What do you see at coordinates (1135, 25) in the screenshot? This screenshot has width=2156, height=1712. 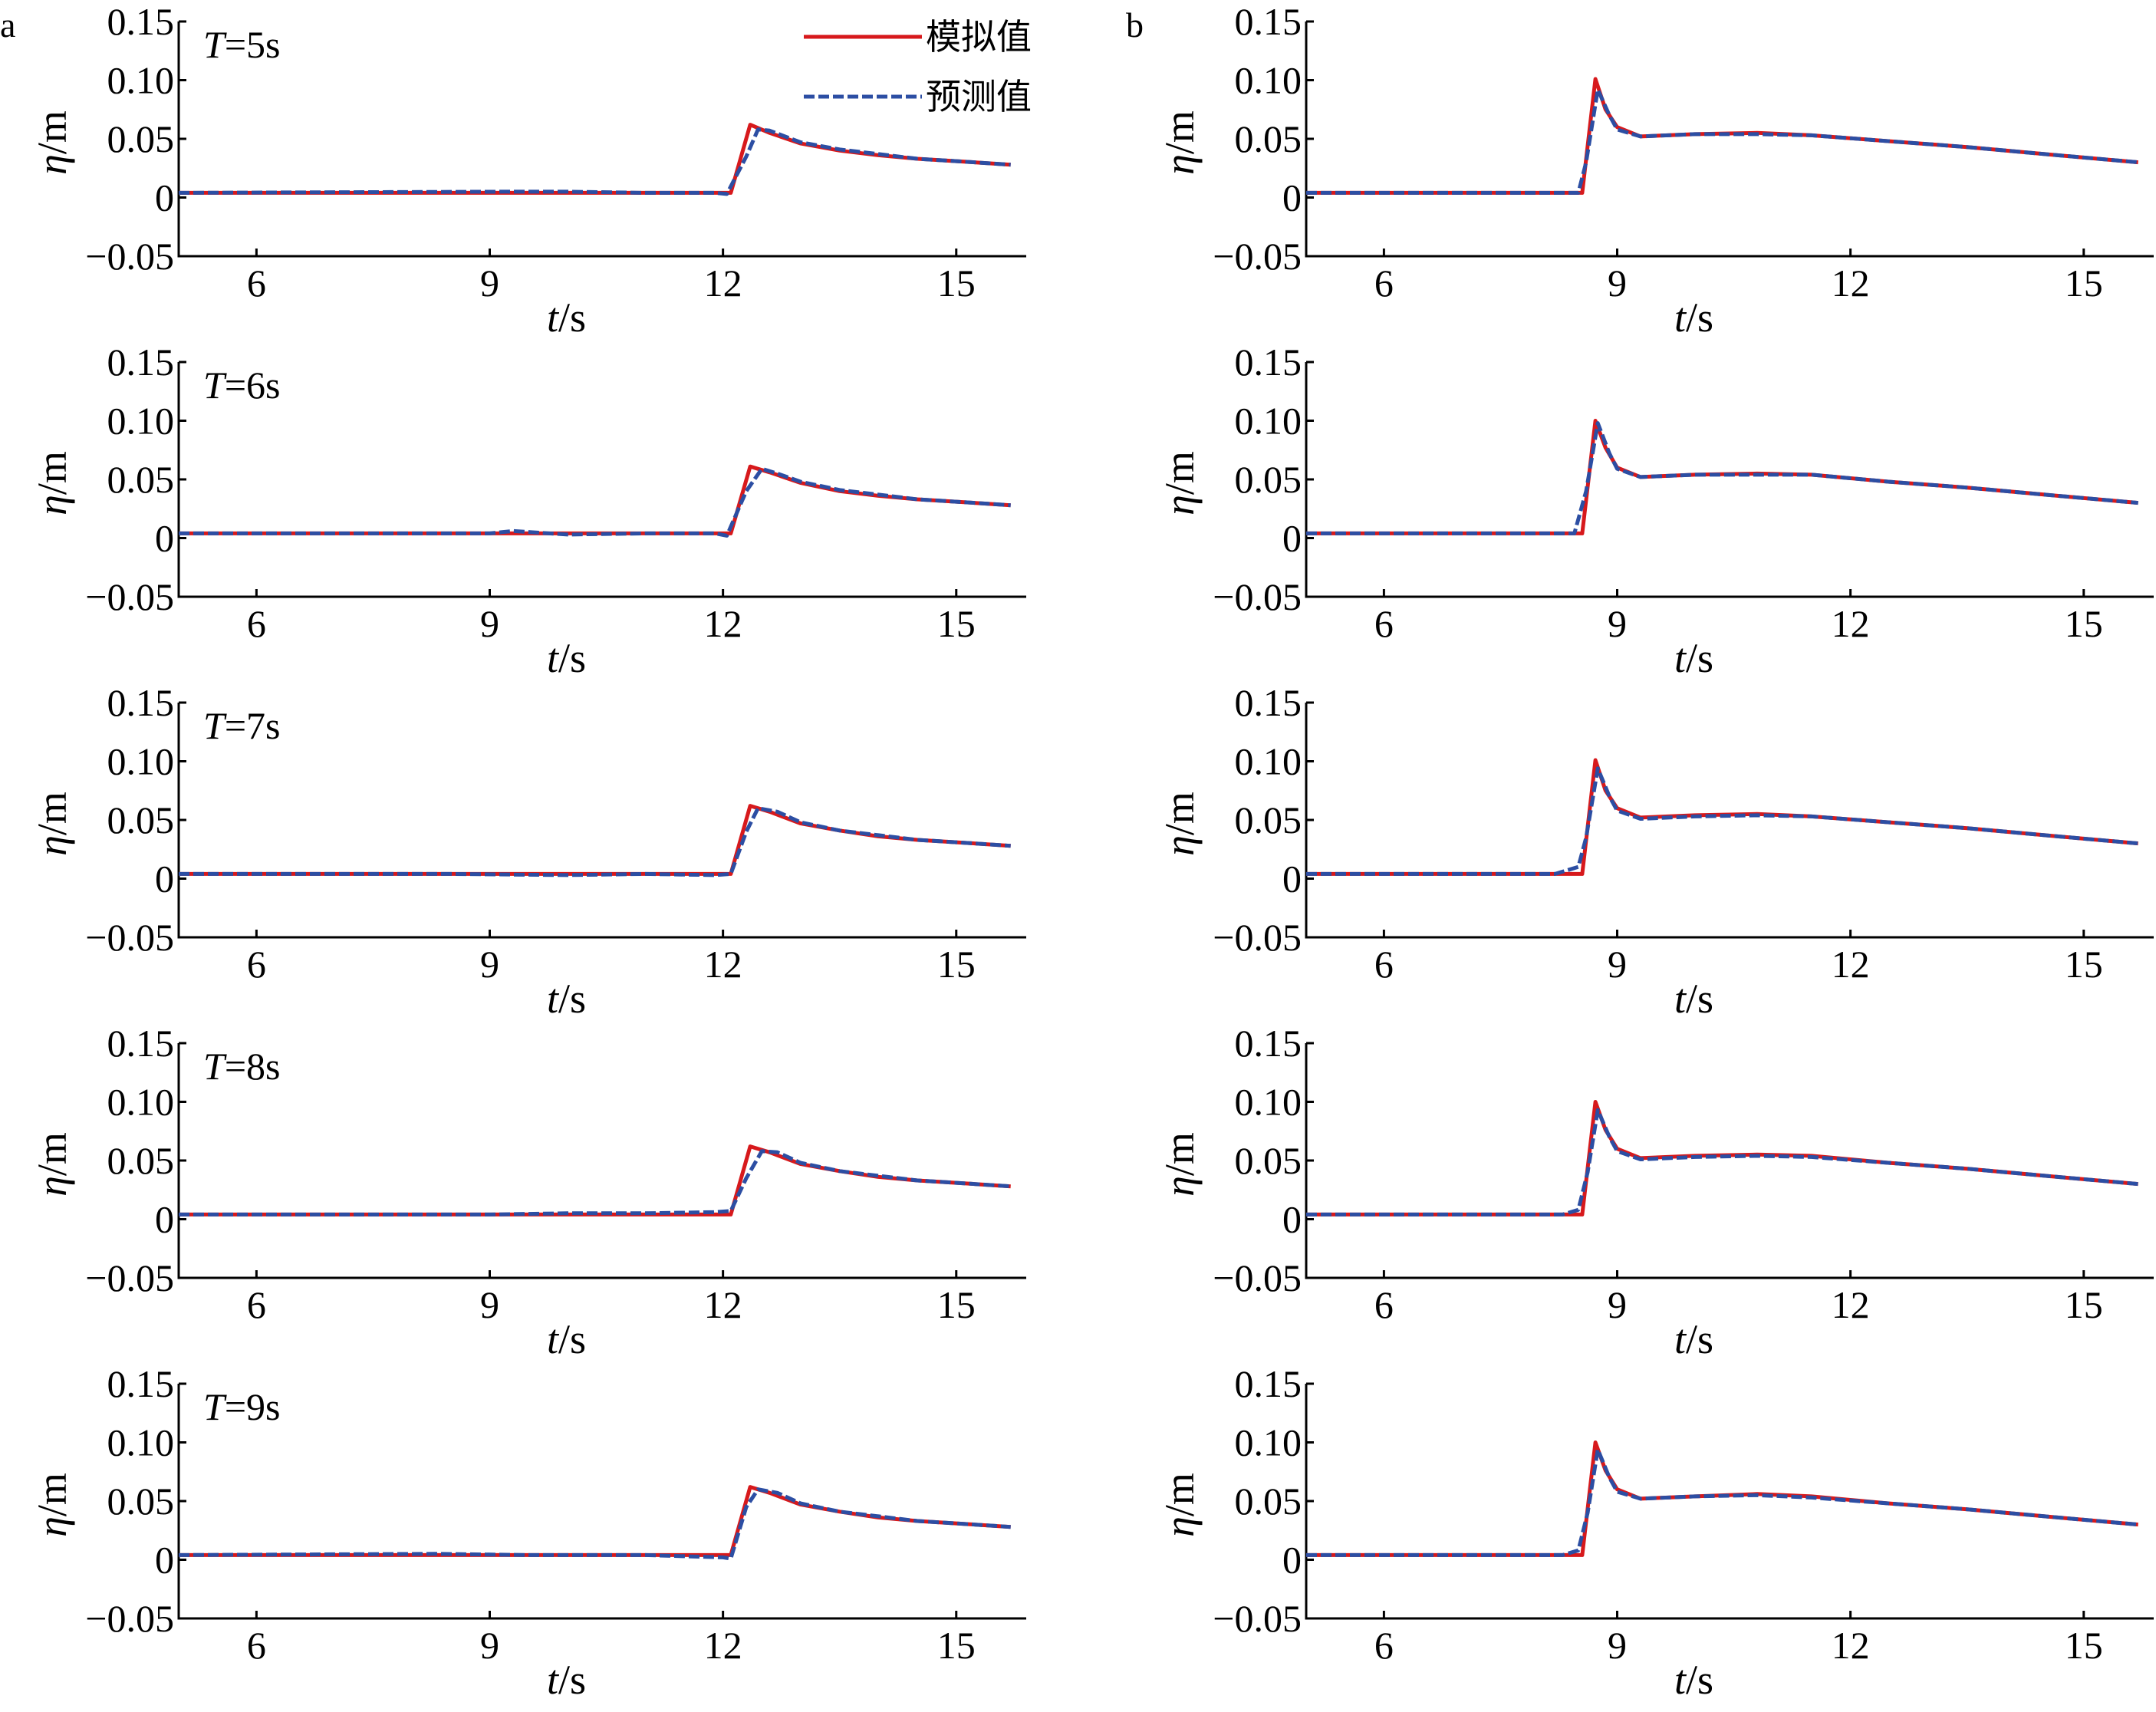 I see `panel-label-b: b` at bounding box center [1135, 25].